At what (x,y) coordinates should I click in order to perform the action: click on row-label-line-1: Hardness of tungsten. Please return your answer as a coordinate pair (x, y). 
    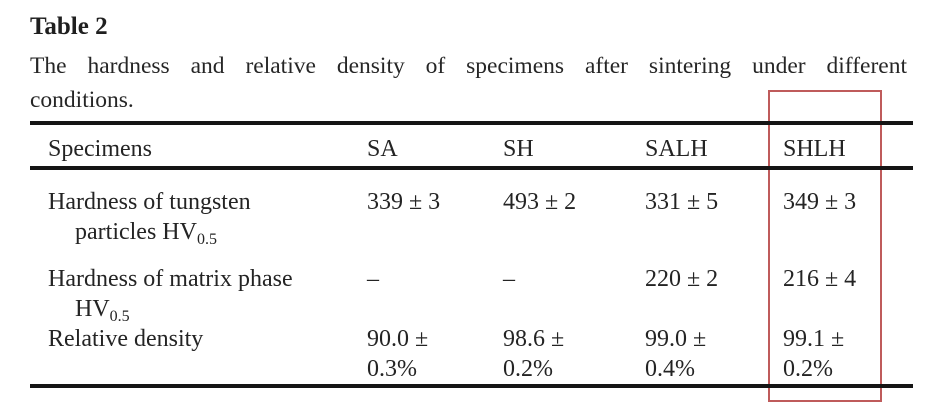
    Looking at the image, I should click on (149, 202).